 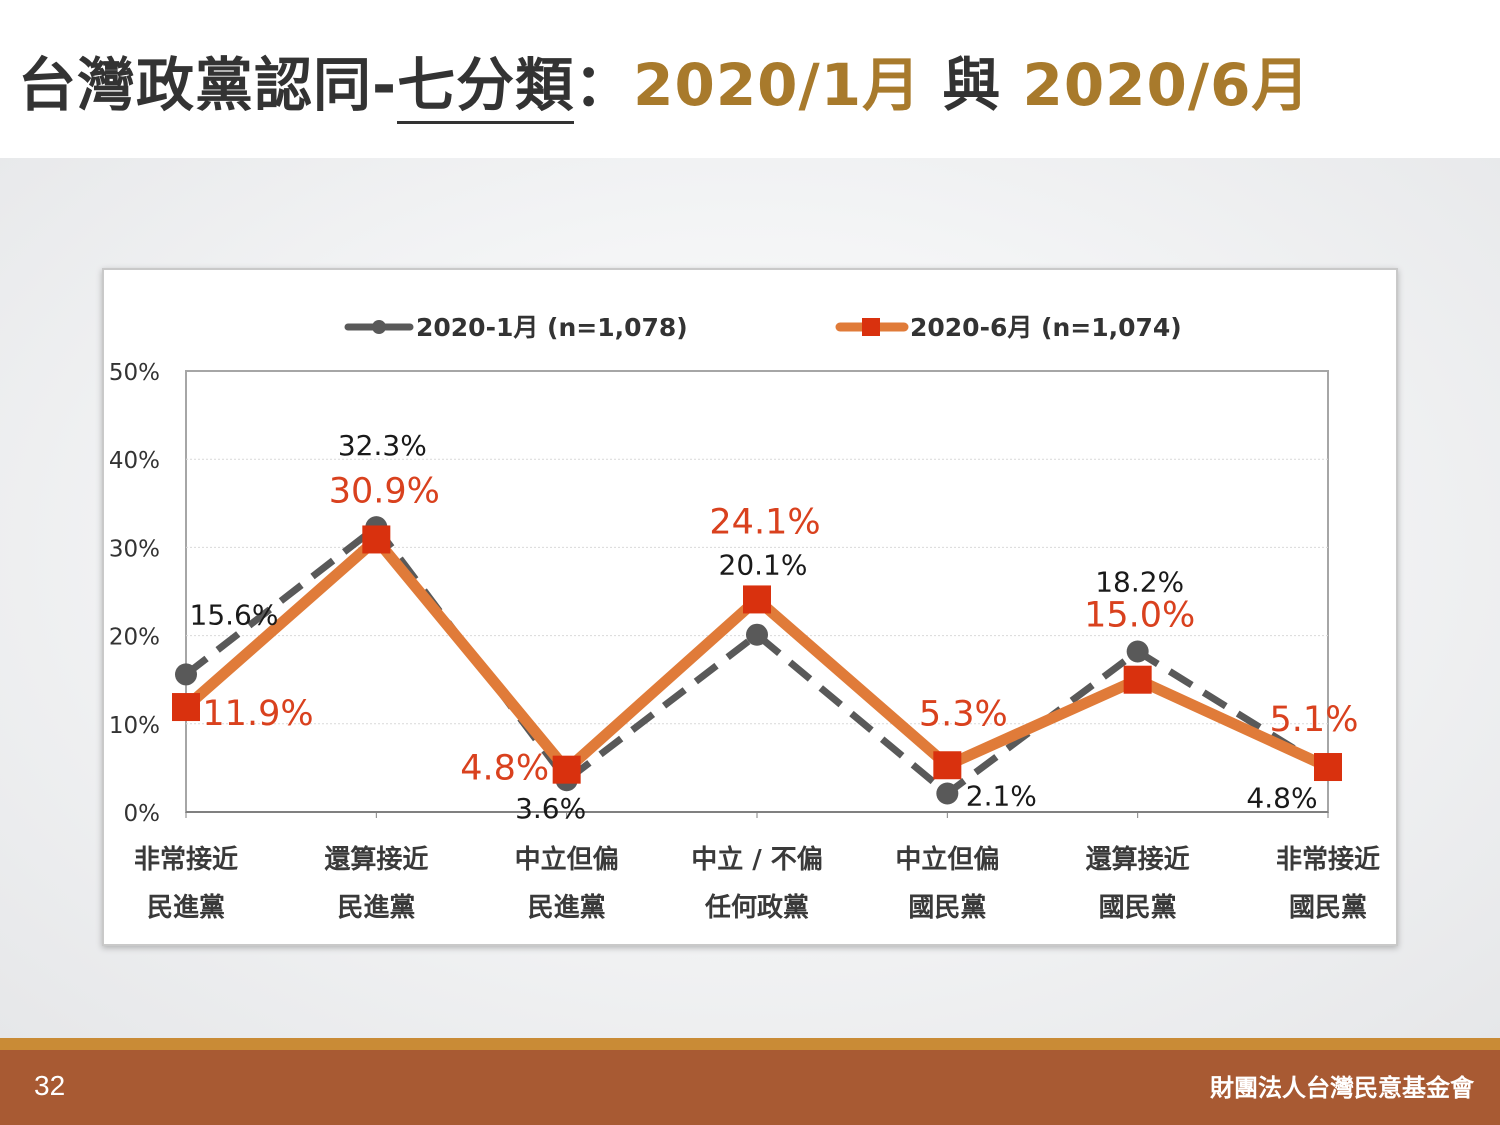 I want to click on footer-bar, so click(x=750, y=1087).